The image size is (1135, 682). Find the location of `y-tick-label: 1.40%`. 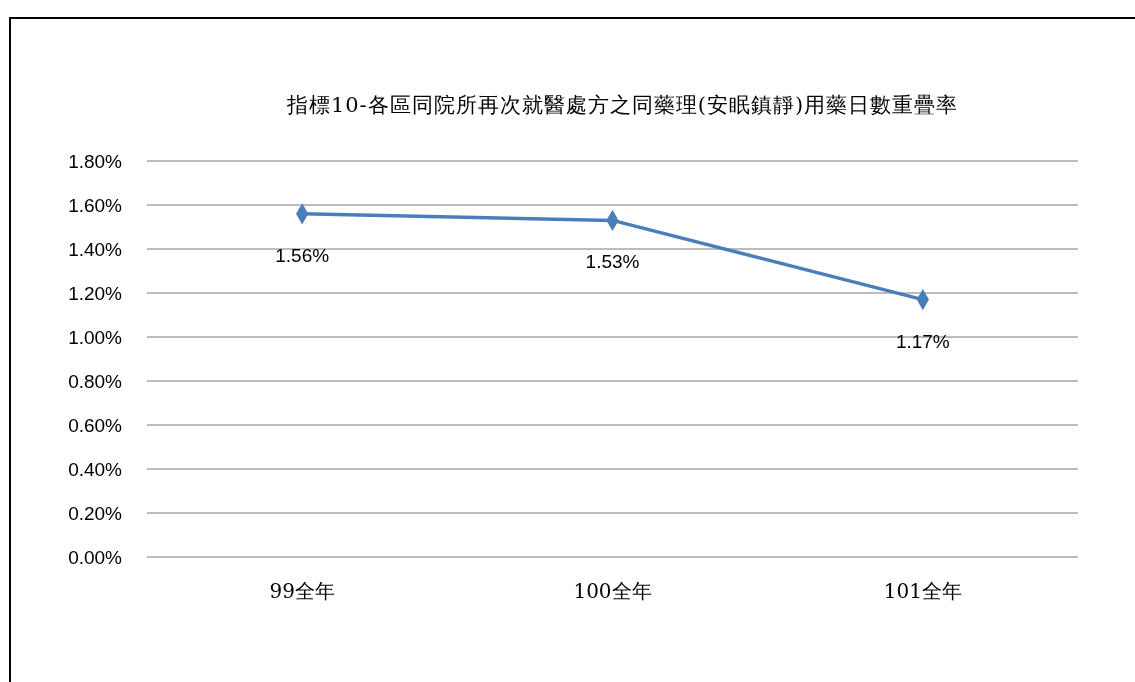

y-tick-label: 1.40% is located at coordinates (95, 249).